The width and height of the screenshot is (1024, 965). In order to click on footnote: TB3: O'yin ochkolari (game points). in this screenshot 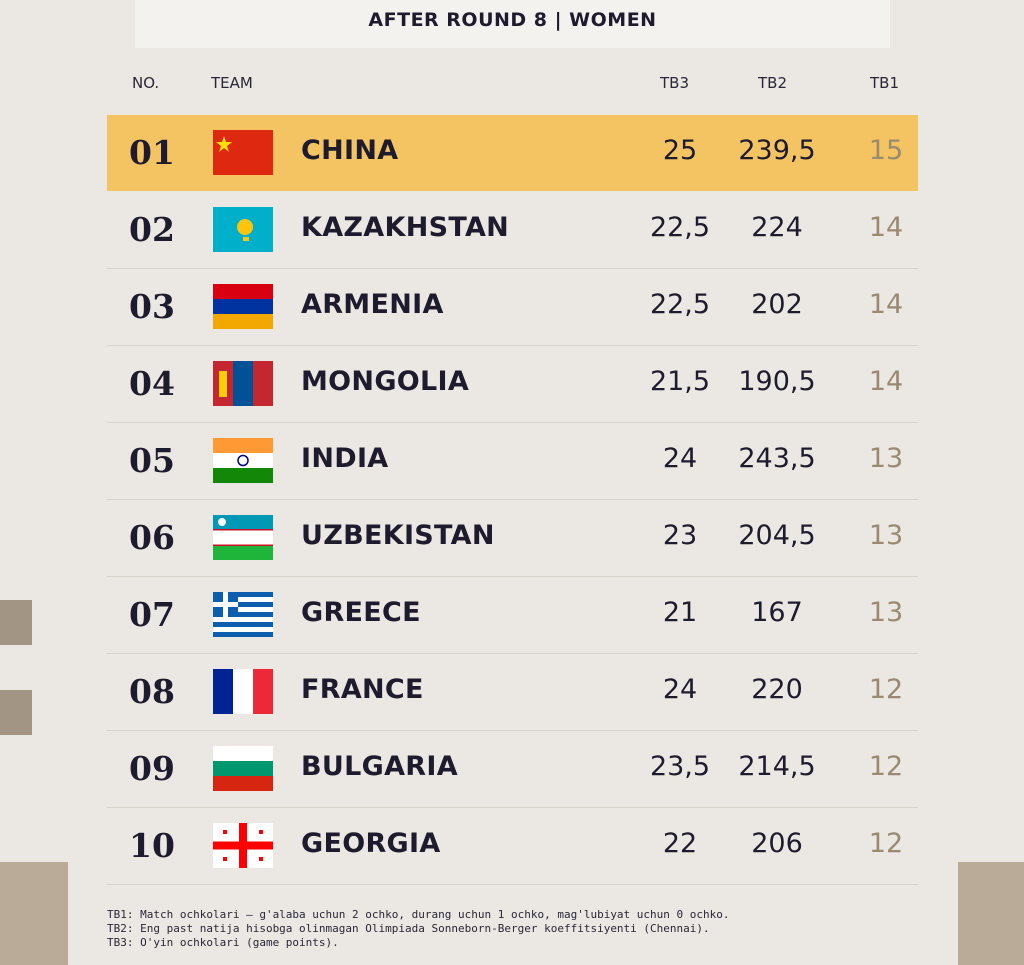, I will do `click(223, 942)`.